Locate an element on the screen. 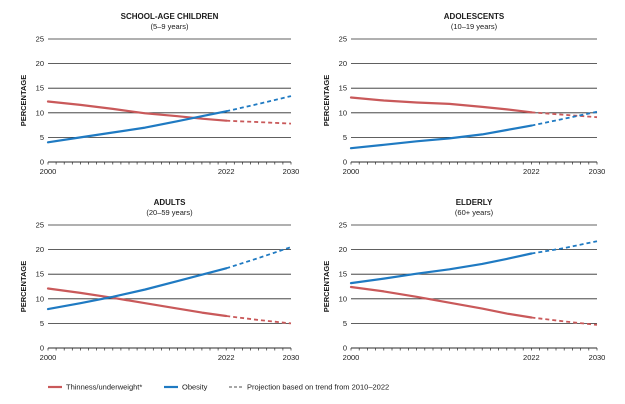 This screenshot has height=404, width=625. legend-item-projection: Projection based on trend from 2010–2022 is located at coordinates (309, 387).